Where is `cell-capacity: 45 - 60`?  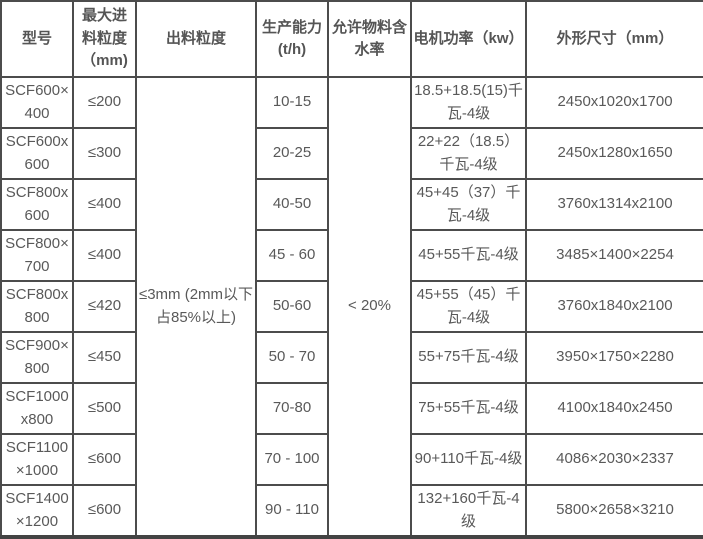
cell-capacity: 45 - 60 is located at coordinates (292, 255).